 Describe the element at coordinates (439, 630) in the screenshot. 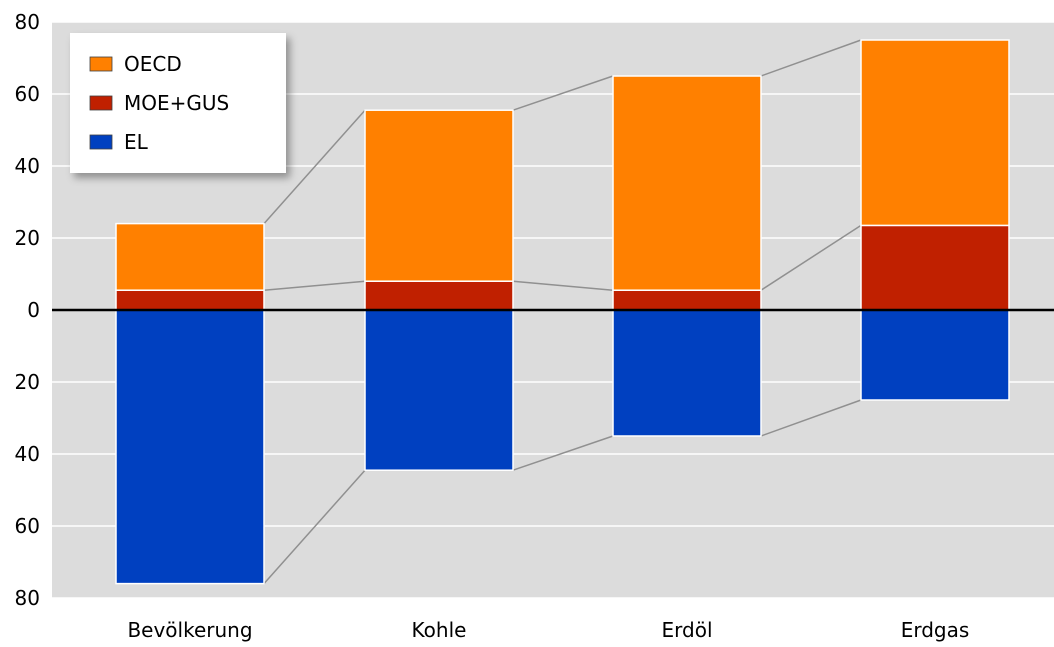

I see `x-category-label: Kohle` at that location.